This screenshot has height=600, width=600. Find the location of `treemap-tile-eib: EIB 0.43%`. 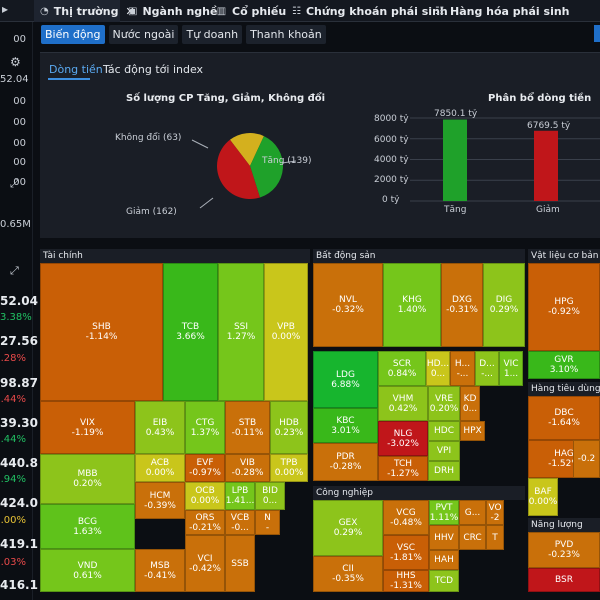

treemap-tile-eib: EIB 0.43% is located at coordinates (160, 427).